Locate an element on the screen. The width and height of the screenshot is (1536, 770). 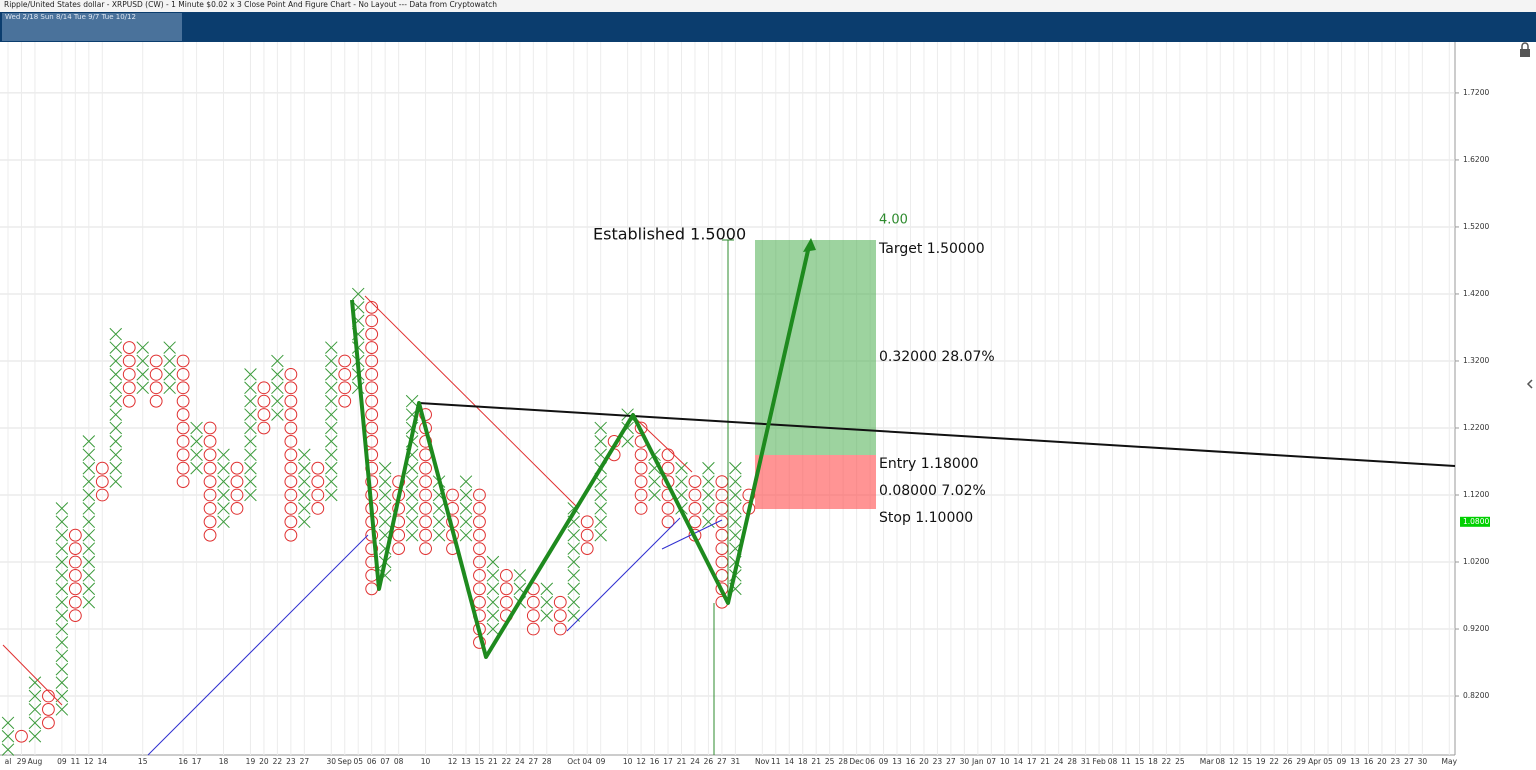
reward-label: 0.32000 28.07% is located at coordinates (937, 357).